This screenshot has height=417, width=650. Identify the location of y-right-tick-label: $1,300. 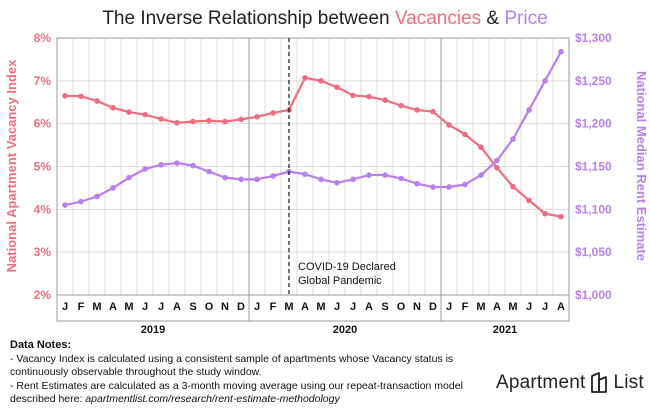
(593, 38).